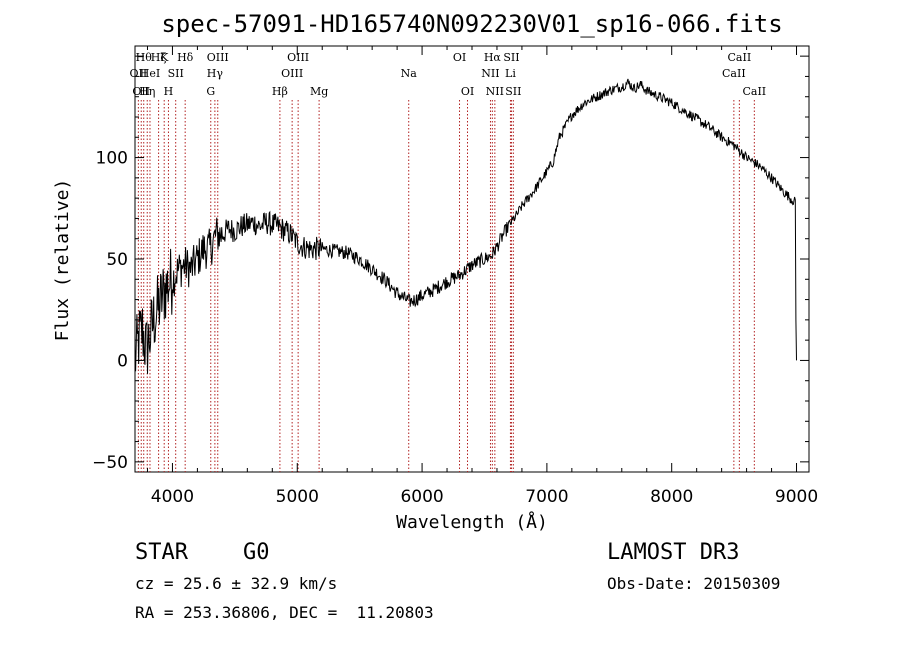 The width and height of the screenshot is (900, 649). Describe the element at coordinates (147, 91) in the screenshot. I see `line-marker-label: Hη` at that location.